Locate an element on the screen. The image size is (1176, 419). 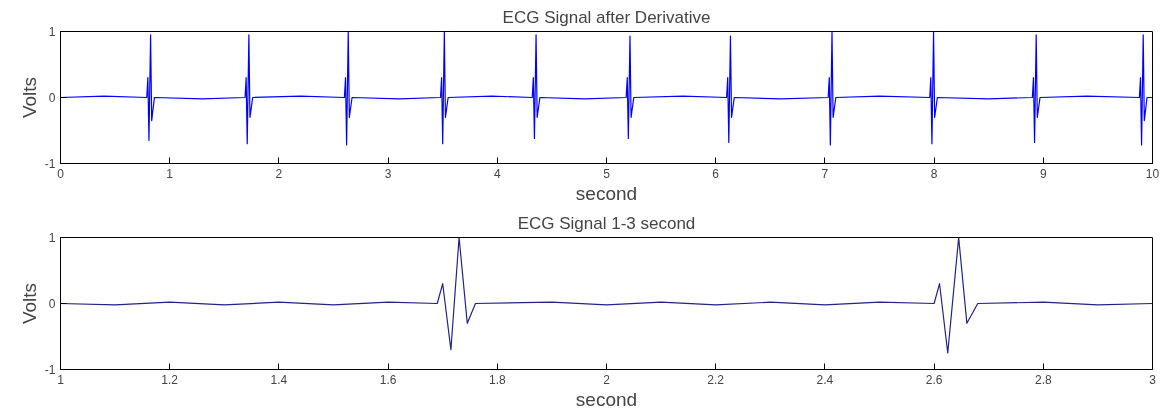
x-tick-label: 2.4 is located at coordinates (825, 379).